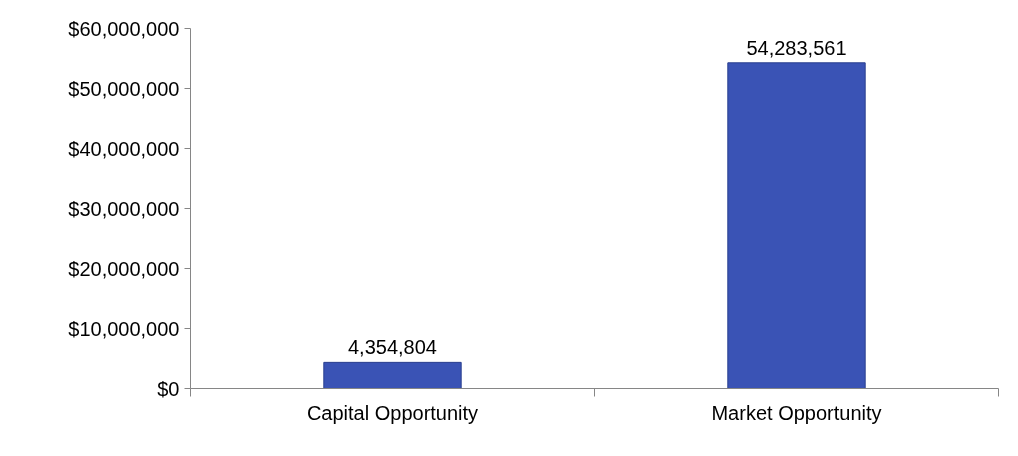  Describe the element at coordinates (124, 208) in the screenshot. I see `y-tick-label: $30,000,000` at that location.